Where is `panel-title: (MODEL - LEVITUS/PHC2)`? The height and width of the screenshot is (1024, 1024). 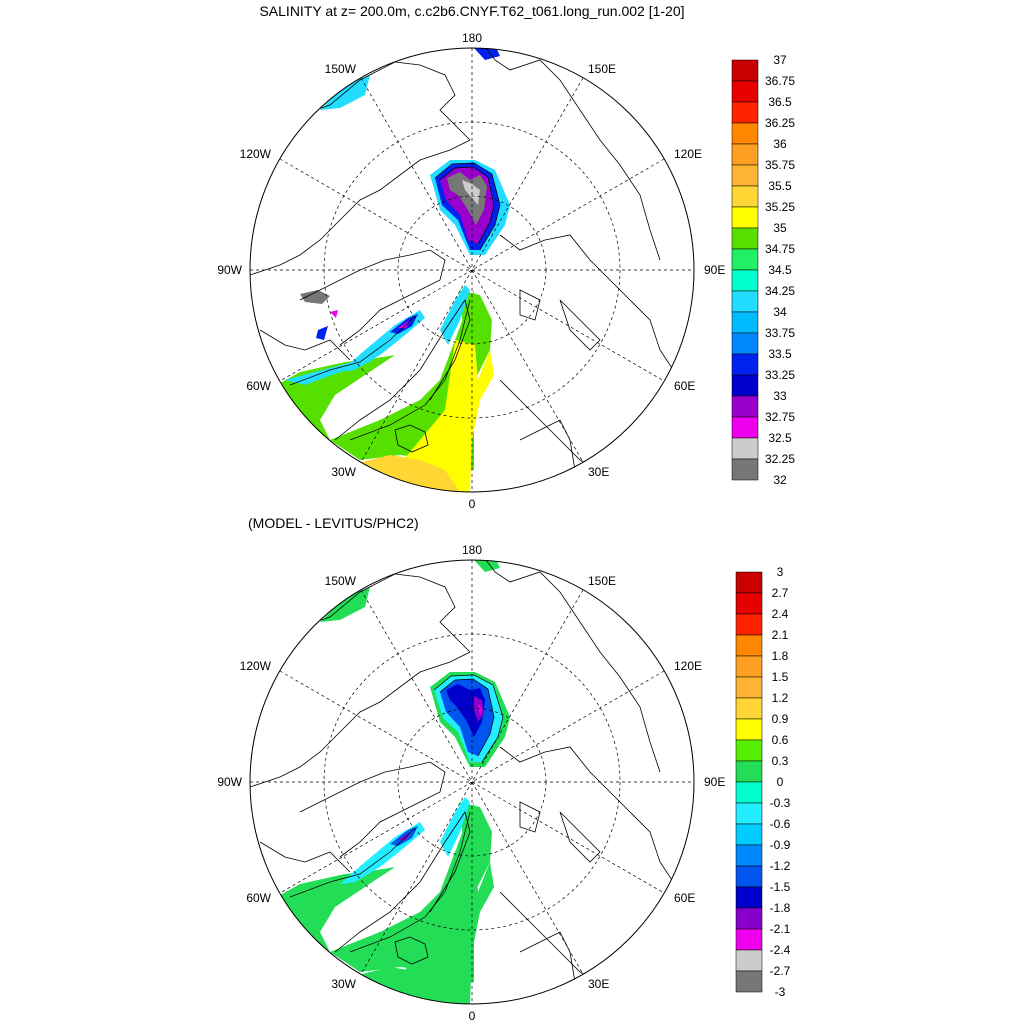
panel-title: (MODEL - LEVITUS/PHC2) is located at coordinates (333, 523).